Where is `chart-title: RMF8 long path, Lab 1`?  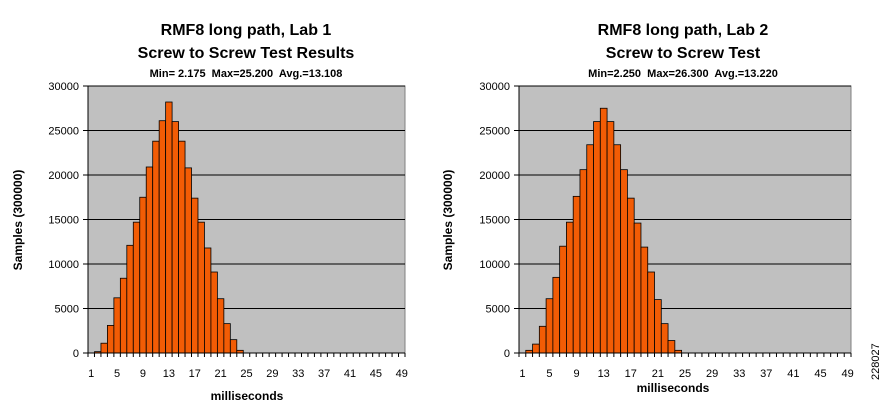
chart-title: RMF8 long path, Lab 1 is located at coordinates (246, 30).